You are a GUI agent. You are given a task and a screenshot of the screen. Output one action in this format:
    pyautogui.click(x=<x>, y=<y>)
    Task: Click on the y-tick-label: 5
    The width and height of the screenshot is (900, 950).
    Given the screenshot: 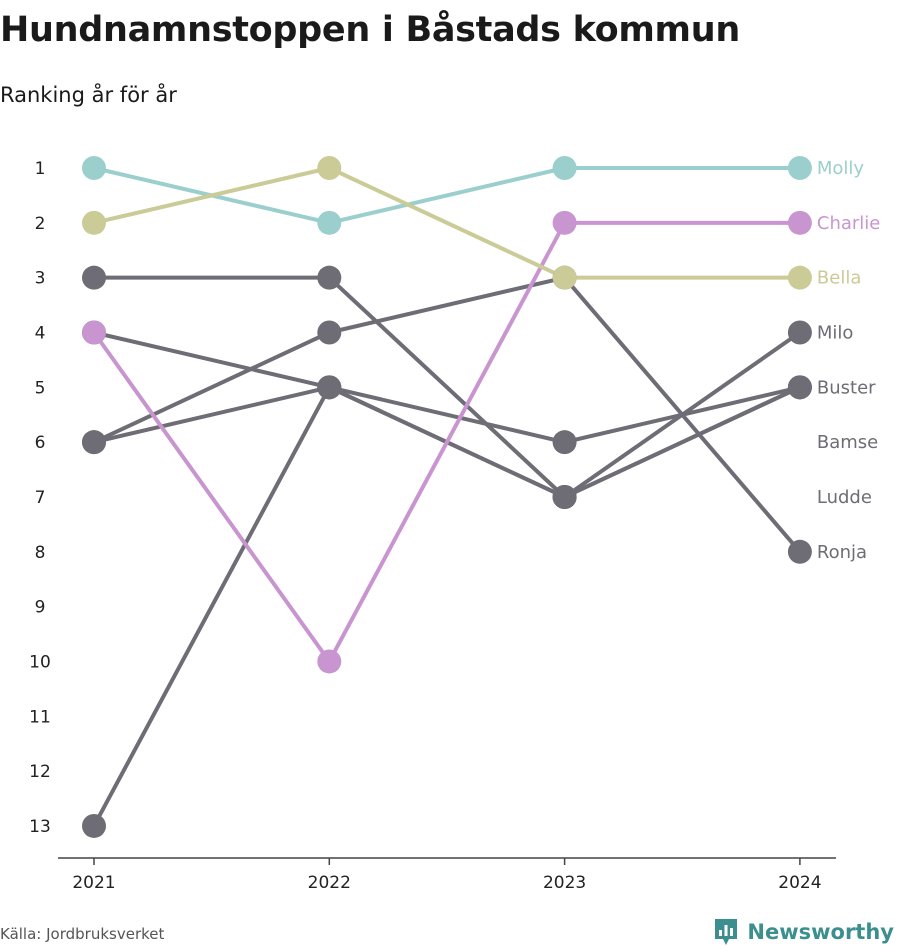 What is the action you would take?
    pyautogui.click(x=40, y=388)
    